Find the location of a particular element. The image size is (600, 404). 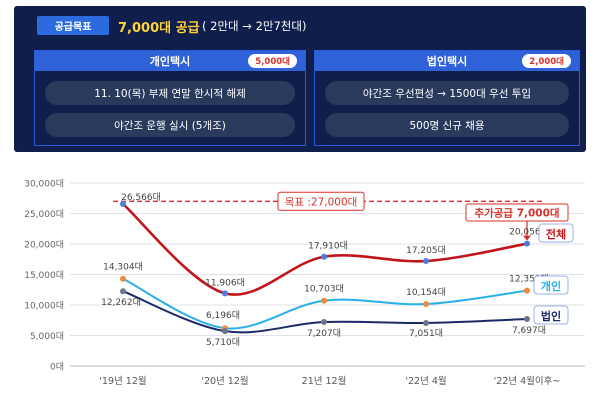

x-tick-label: 21년 12월 is located at coordinates (324, 381).